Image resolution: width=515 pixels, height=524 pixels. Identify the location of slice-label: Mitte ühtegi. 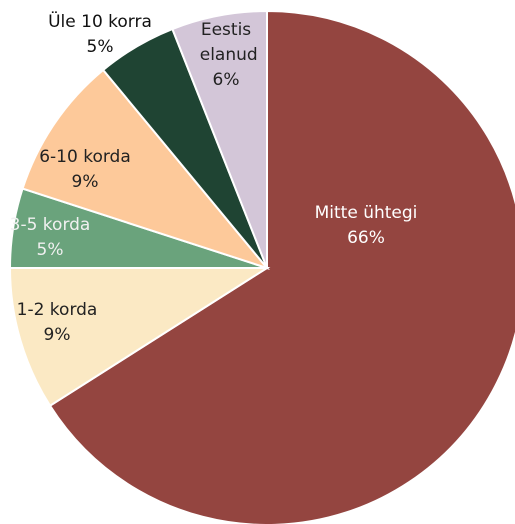
(366, 213).